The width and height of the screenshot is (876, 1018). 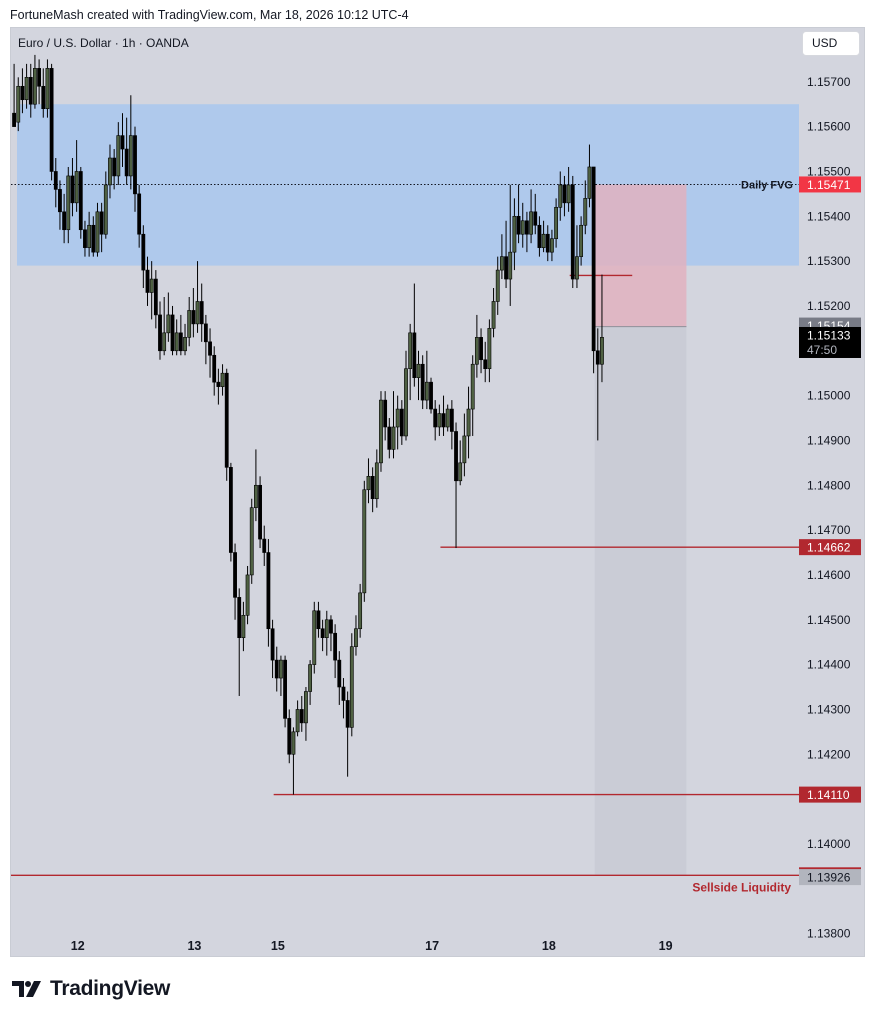 What do you see at coordinates (829, 934) in the screenshot?
I see `y-tick-label: 1.13800` at bounding box center [829, 934].